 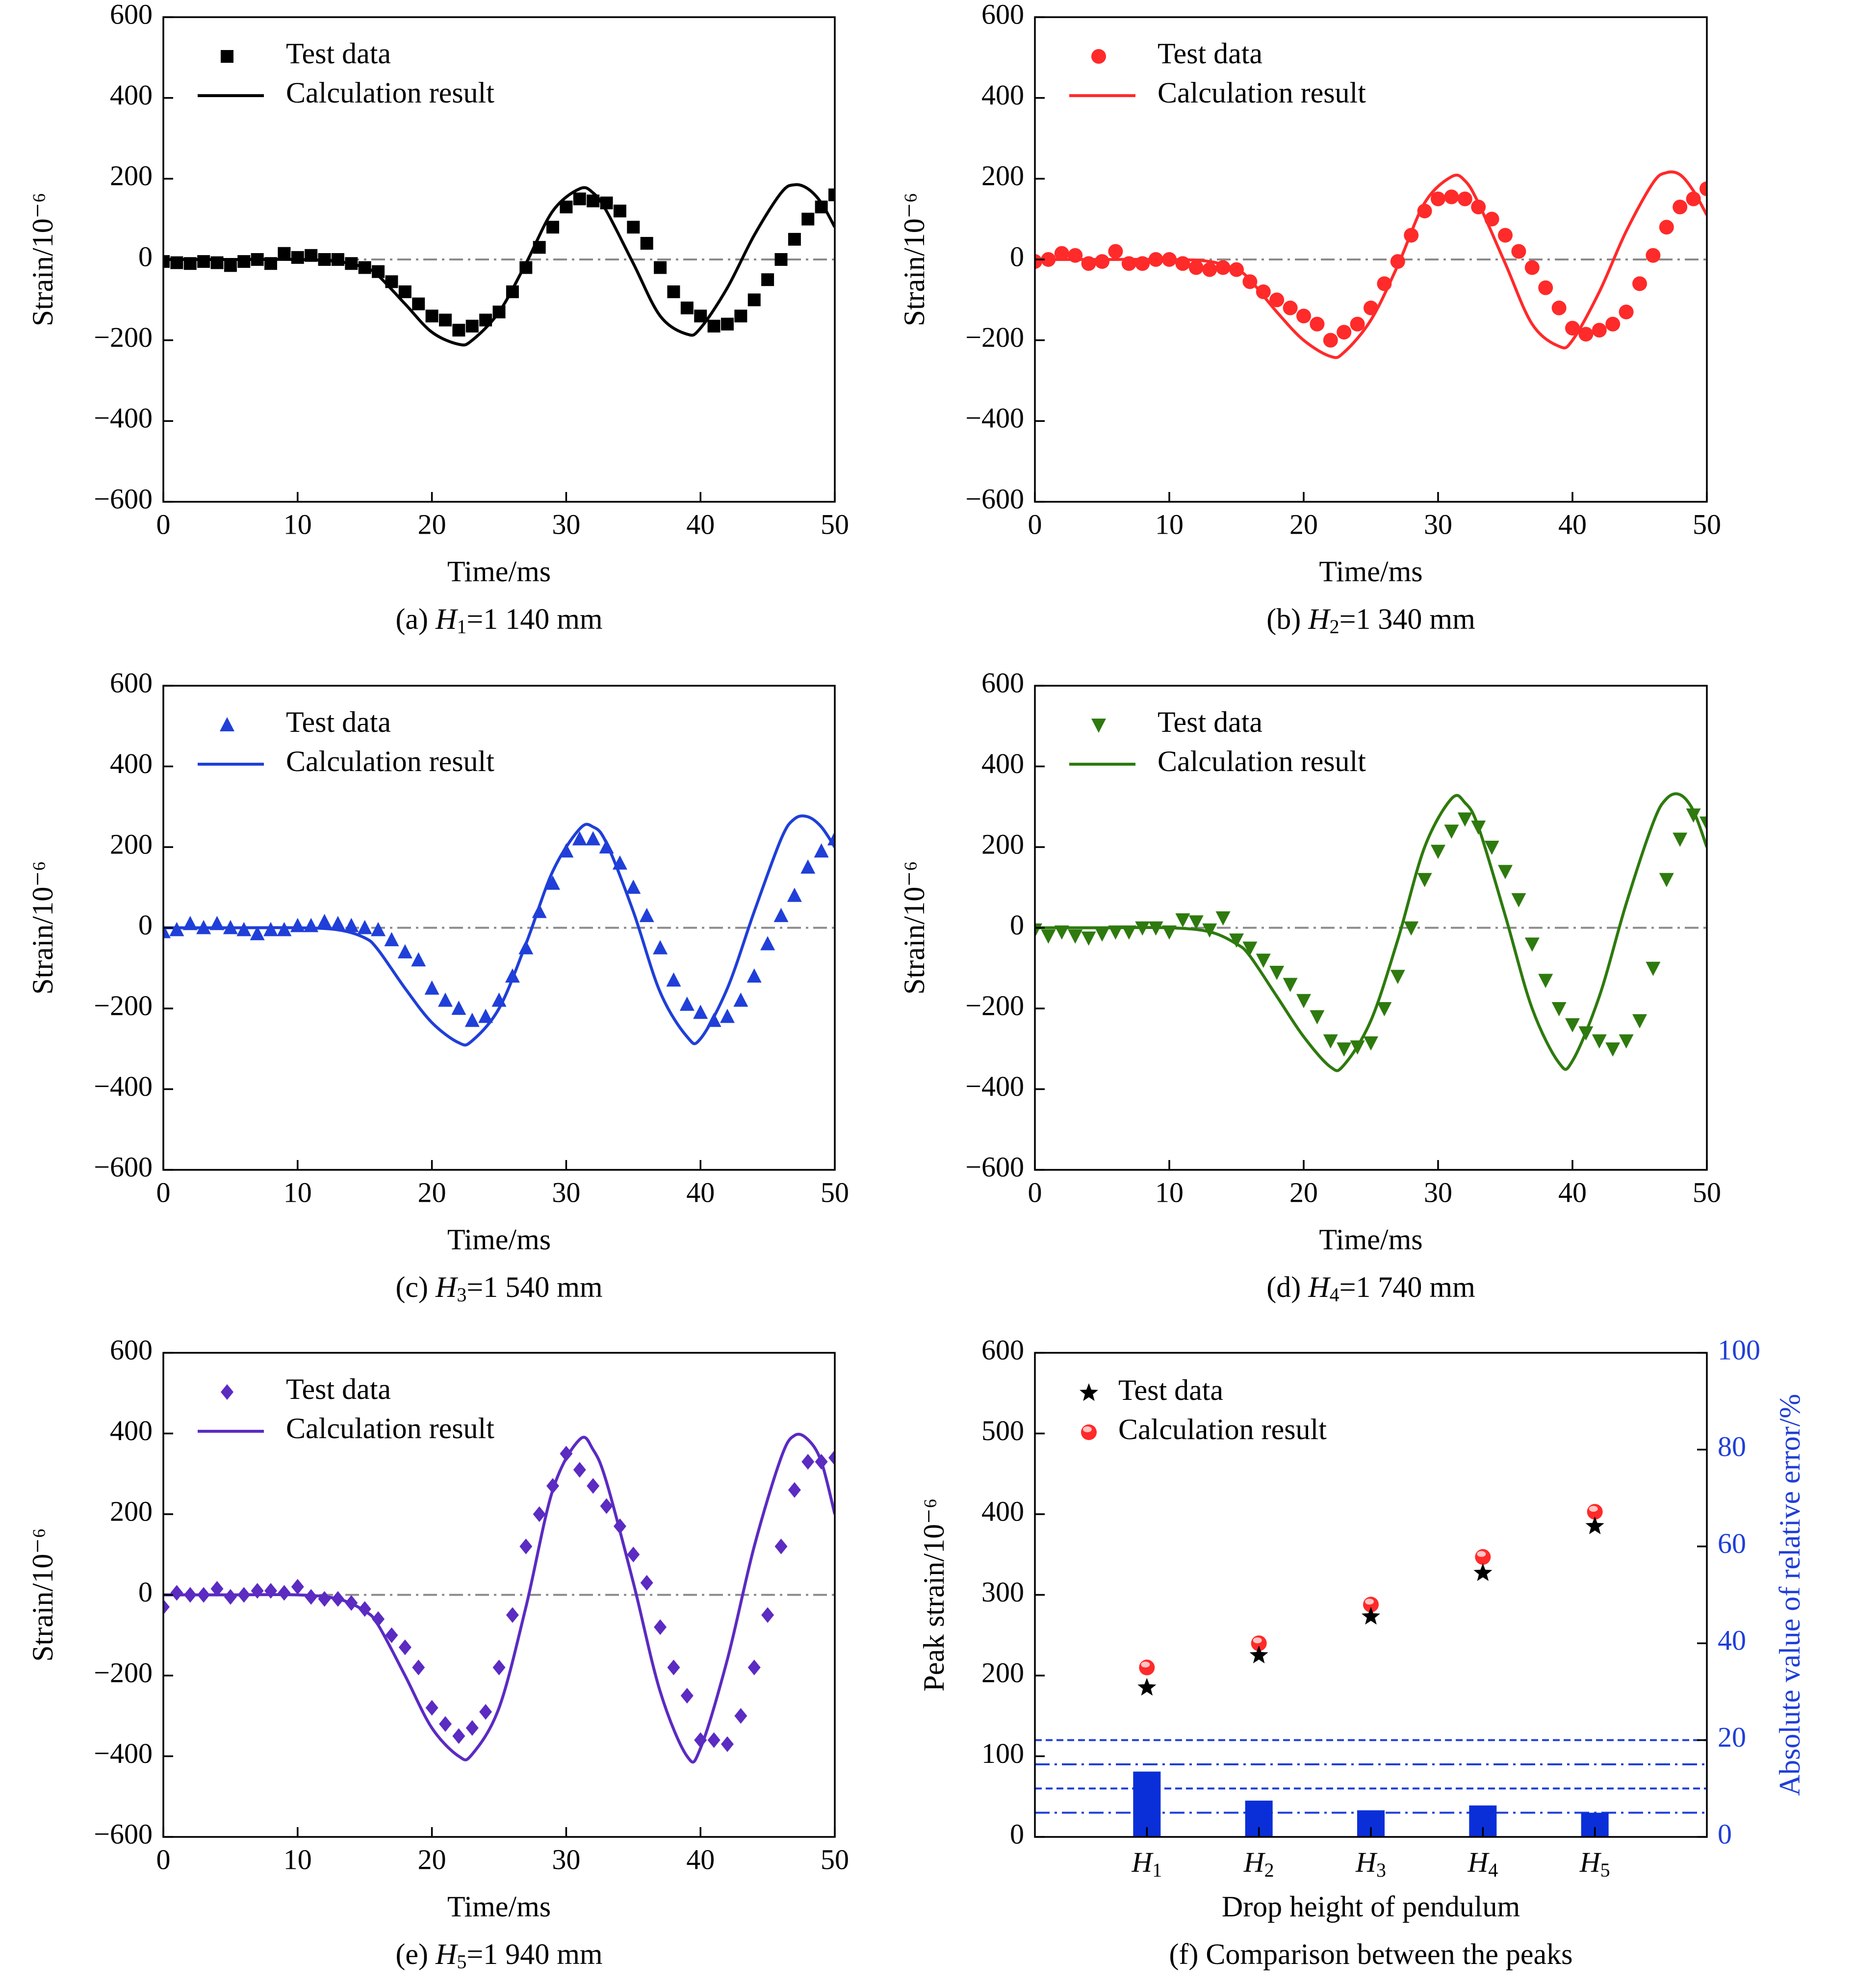 What do you see at coordinates (1407, 619) in the screenshot?
I see `caption-rest: =1 340 mm` at bounding box center [1407, 619].